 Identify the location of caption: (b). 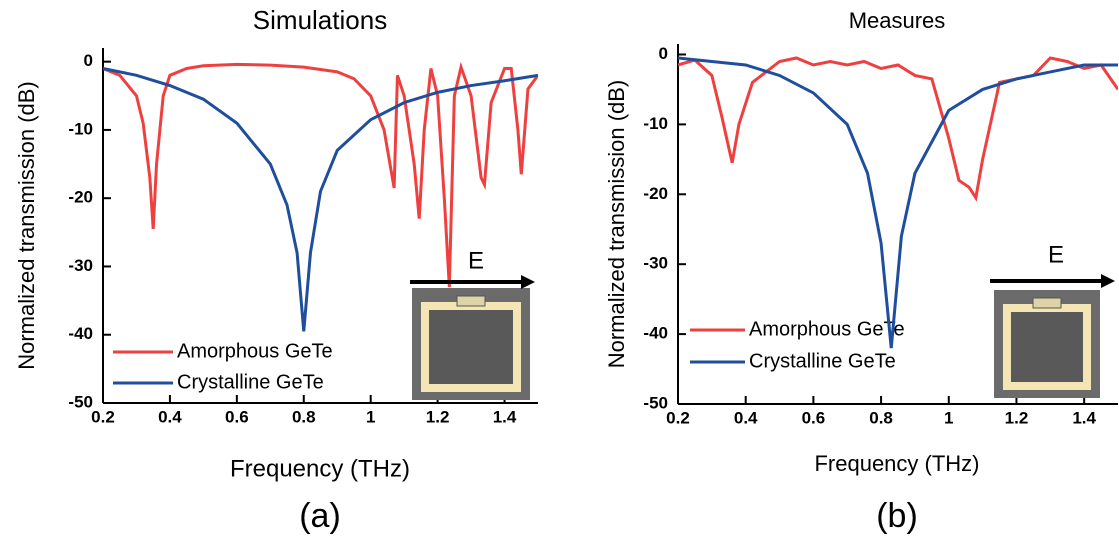
(897, 516).